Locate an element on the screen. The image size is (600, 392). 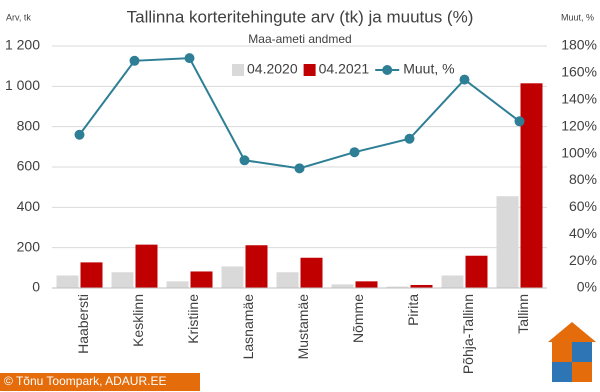
chart-subtitle: Maa-ameti andmed is located at coordinates (299, 39).